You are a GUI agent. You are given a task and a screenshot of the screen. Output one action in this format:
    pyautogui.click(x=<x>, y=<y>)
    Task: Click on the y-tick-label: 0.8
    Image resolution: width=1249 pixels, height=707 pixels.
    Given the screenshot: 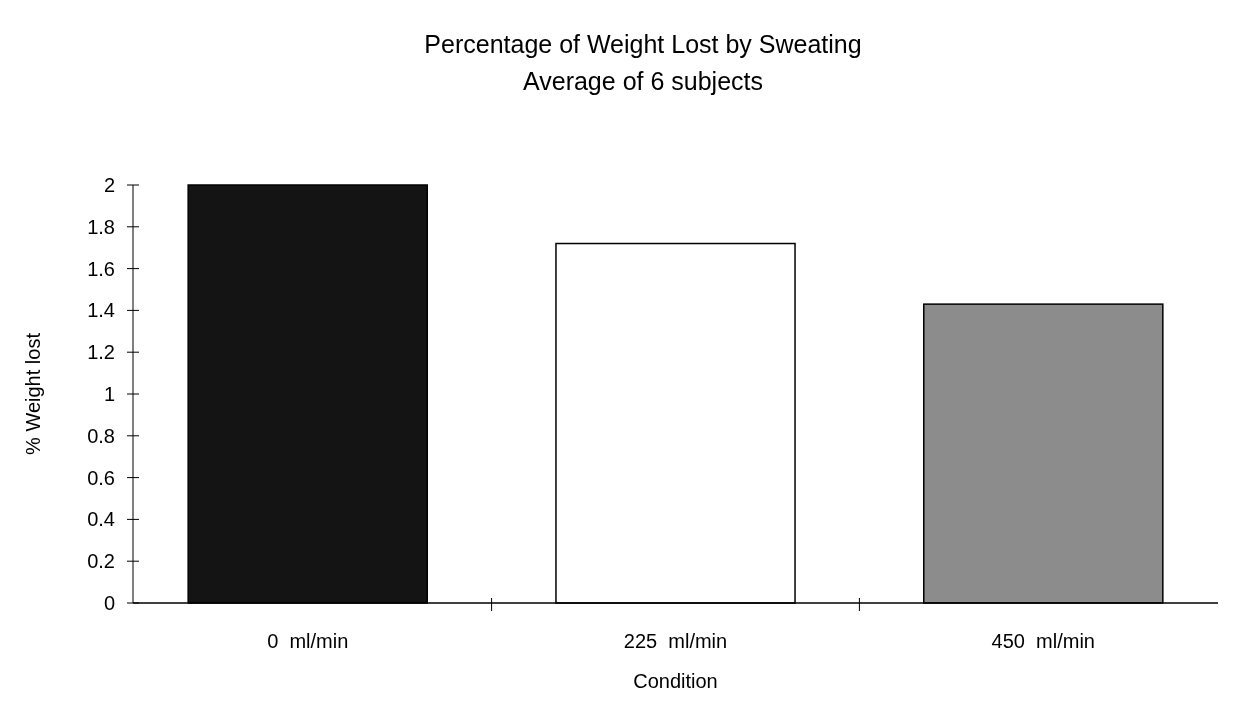 What is the action you would take?
    pyautogui.click(x=101, y=435)
    